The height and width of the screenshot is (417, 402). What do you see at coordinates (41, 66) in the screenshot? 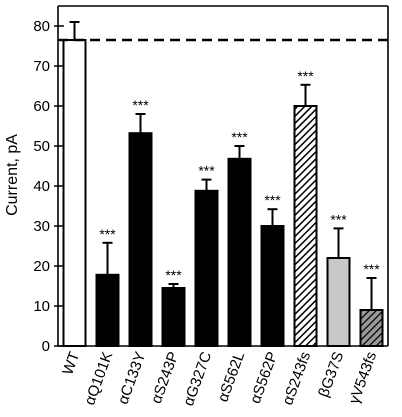
I see `y-tick-label-7: 70` at bounding box center [41, 66].